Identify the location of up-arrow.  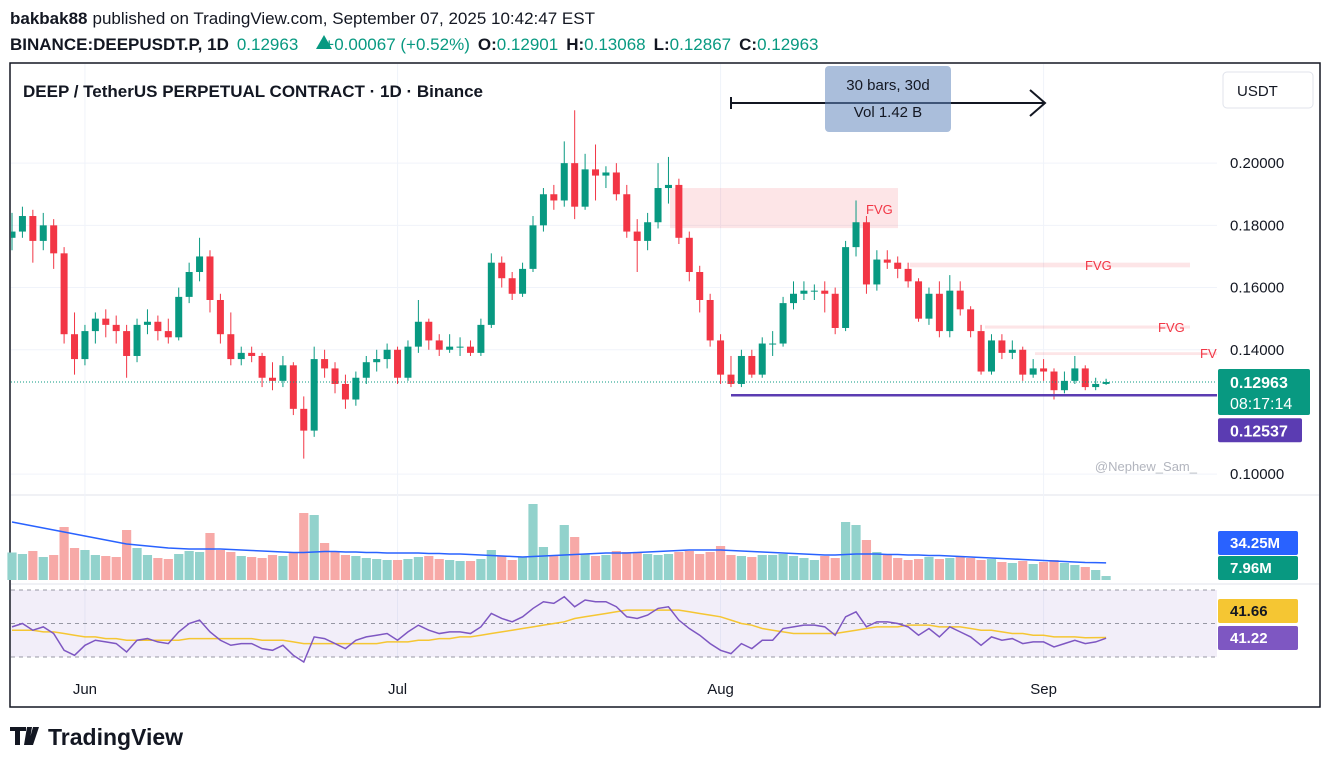
(324, 42).